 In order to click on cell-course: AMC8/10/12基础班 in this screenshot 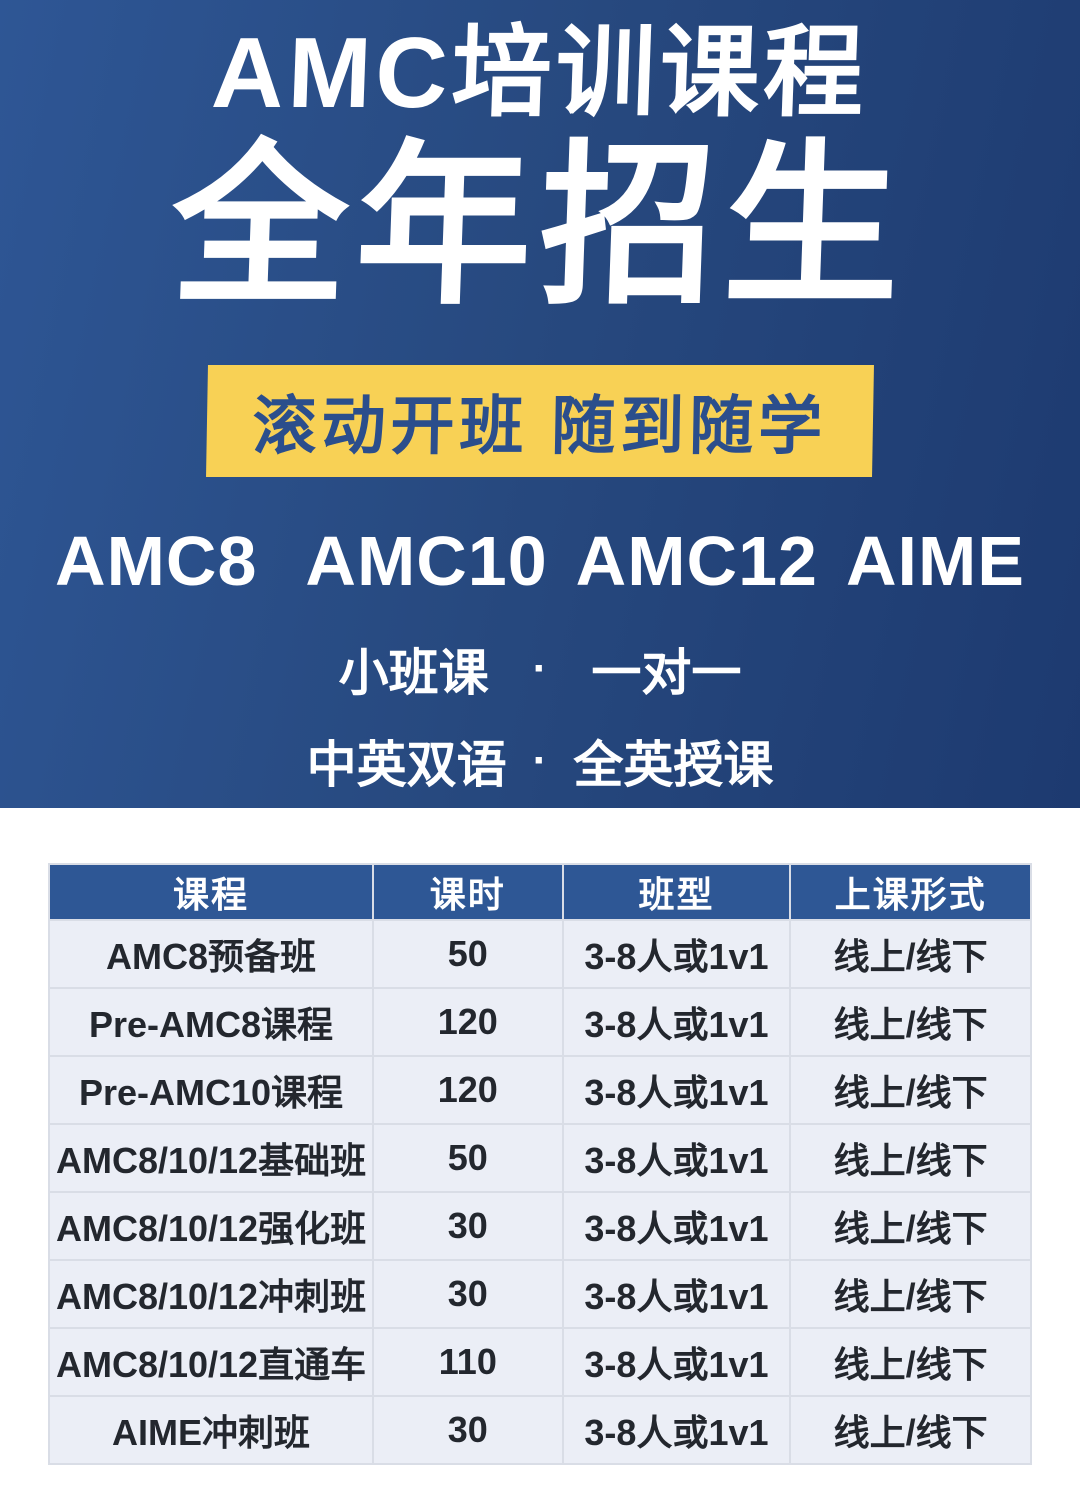, I will do `click(211, 1158)`.